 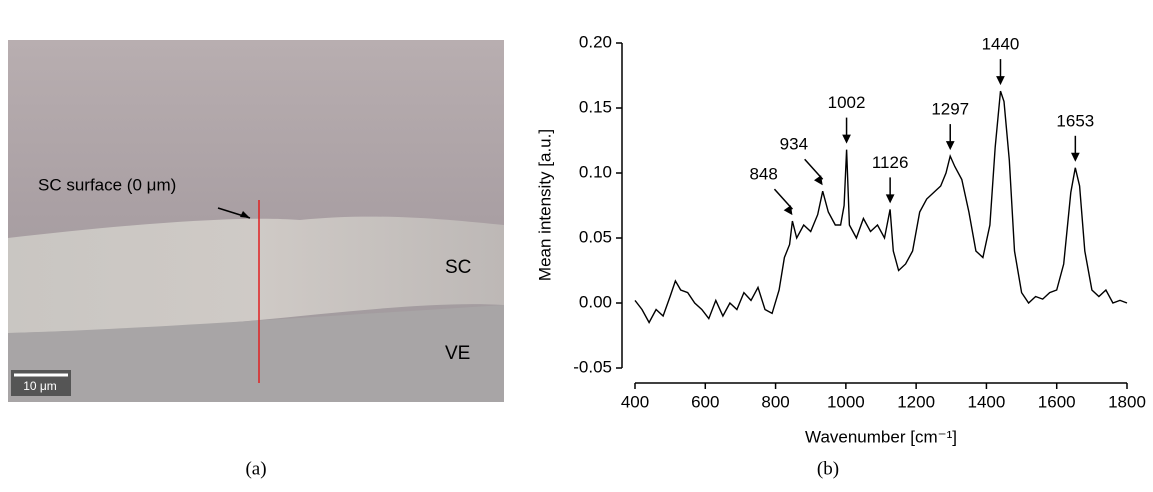 What do you see at coordinates (255, 468) in the screenshot?
I see `panel-label: (a)` at bounding box center [255, 468].